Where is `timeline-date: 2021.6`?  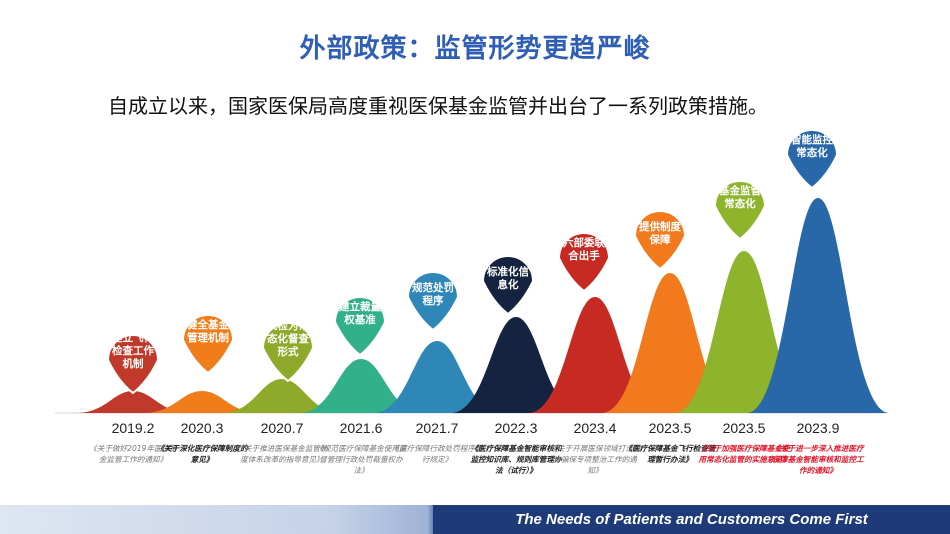
timeline-date: 2021.6 is located at coordinates (361, 428).